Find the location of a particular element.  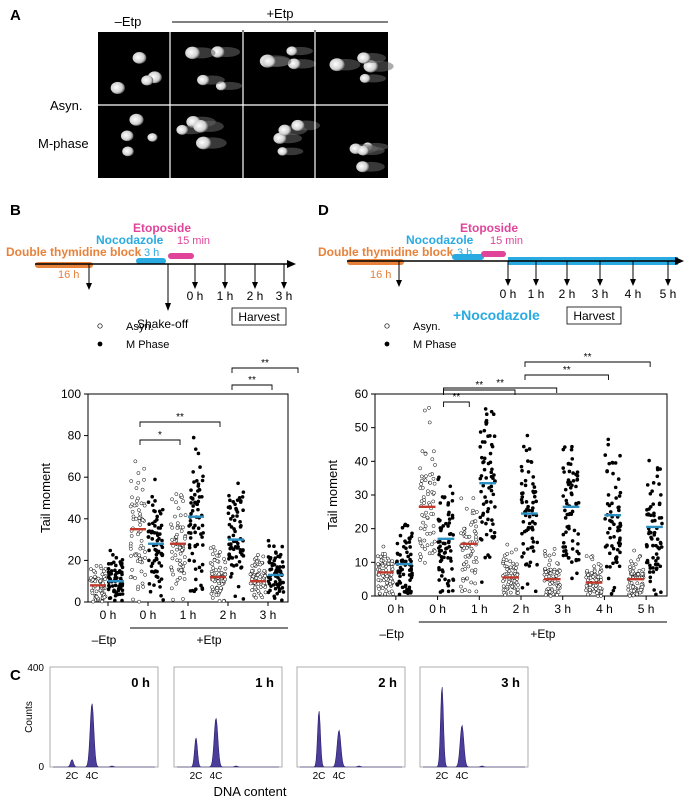

row-label-asyn: Asyn. is located at coordinates (66, 105).